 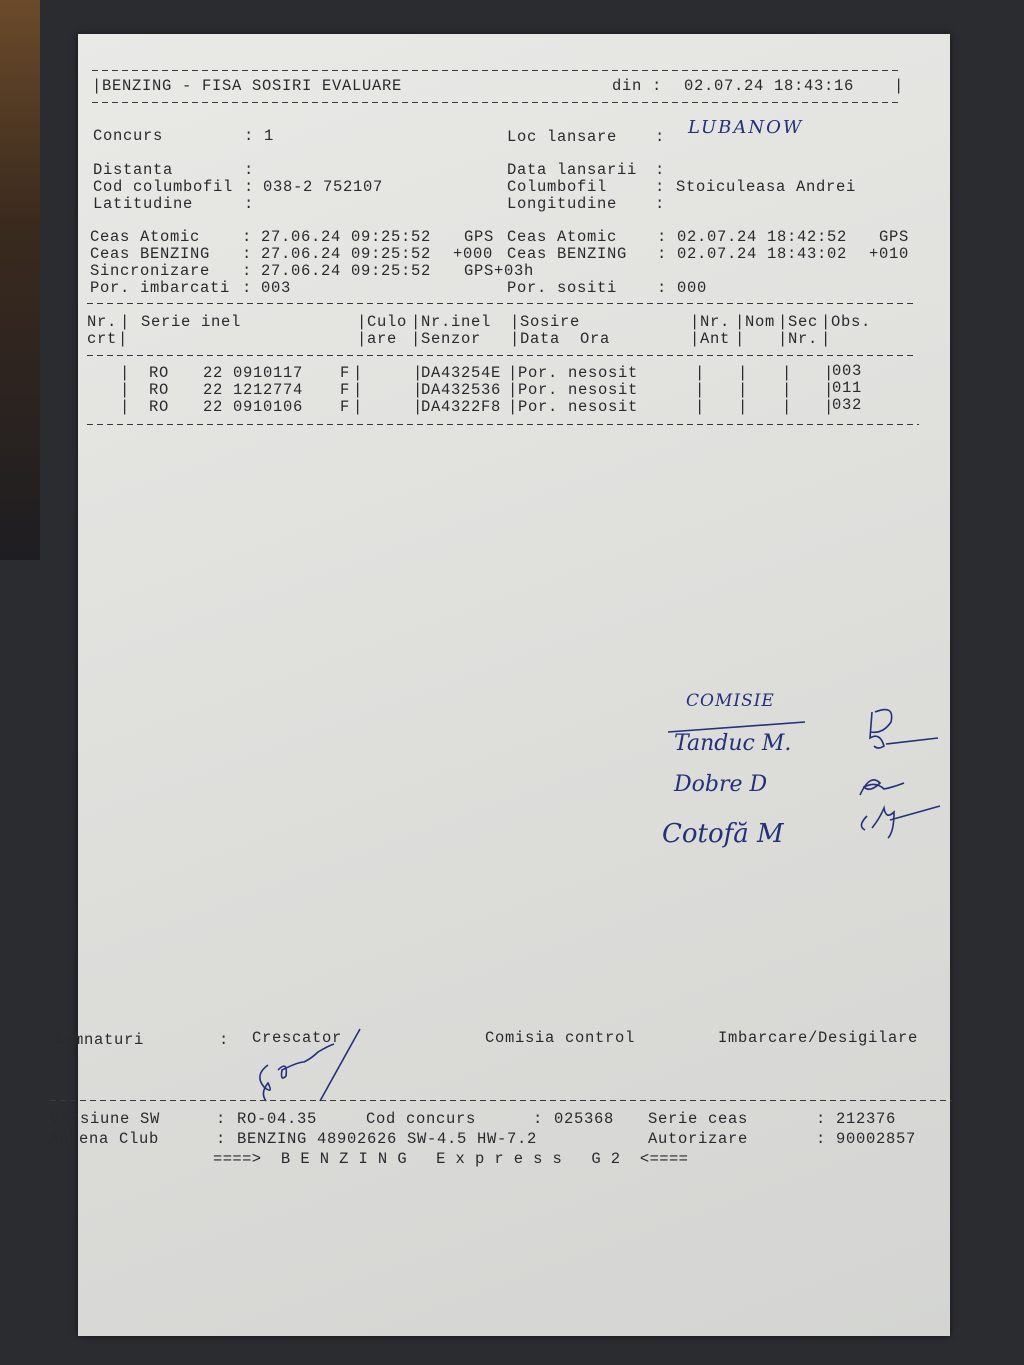 What do you see at coordinates (894, 237) in the screenshot?
I see `ceas-atomic-sosire-suffix: GPS` at bounding box center [894, 237].